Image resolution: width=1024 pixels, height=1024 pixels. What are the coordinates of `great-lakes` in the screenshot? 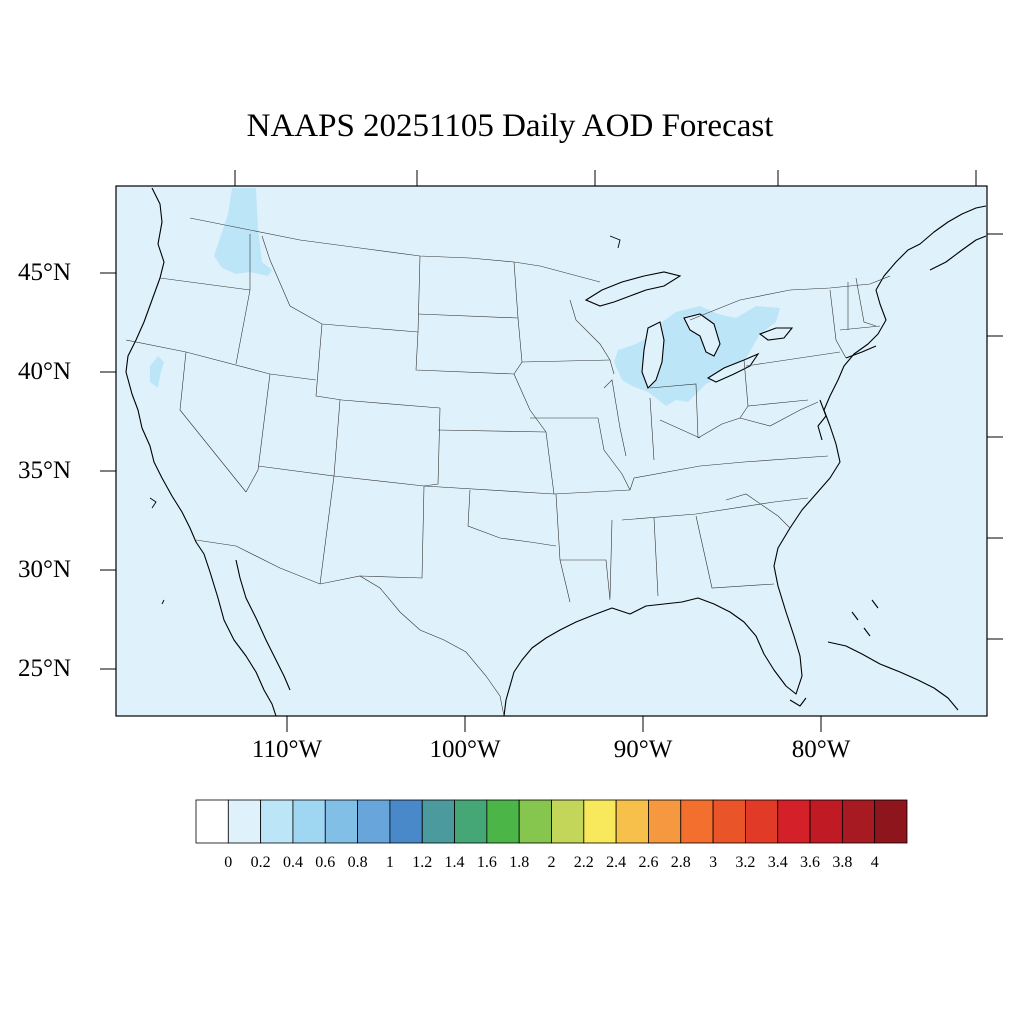 It's located at (689, 330).